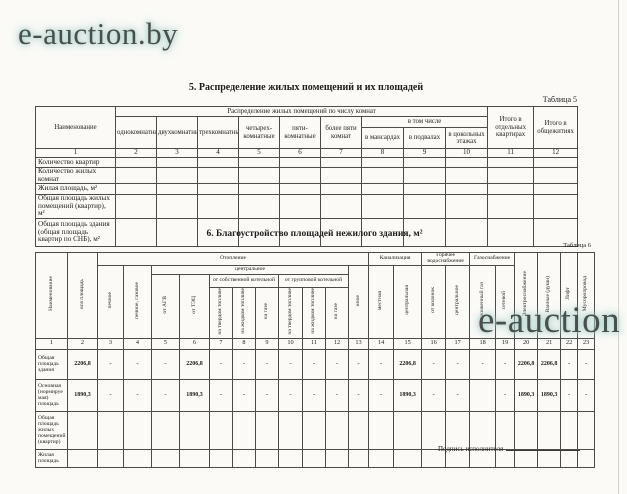 The image size is (627, 494). What do you see at coordinates (244, 281) in the screenshot?
I see `column-group-own-boiler: от собственной котельной` at bounding box center [244, 281].